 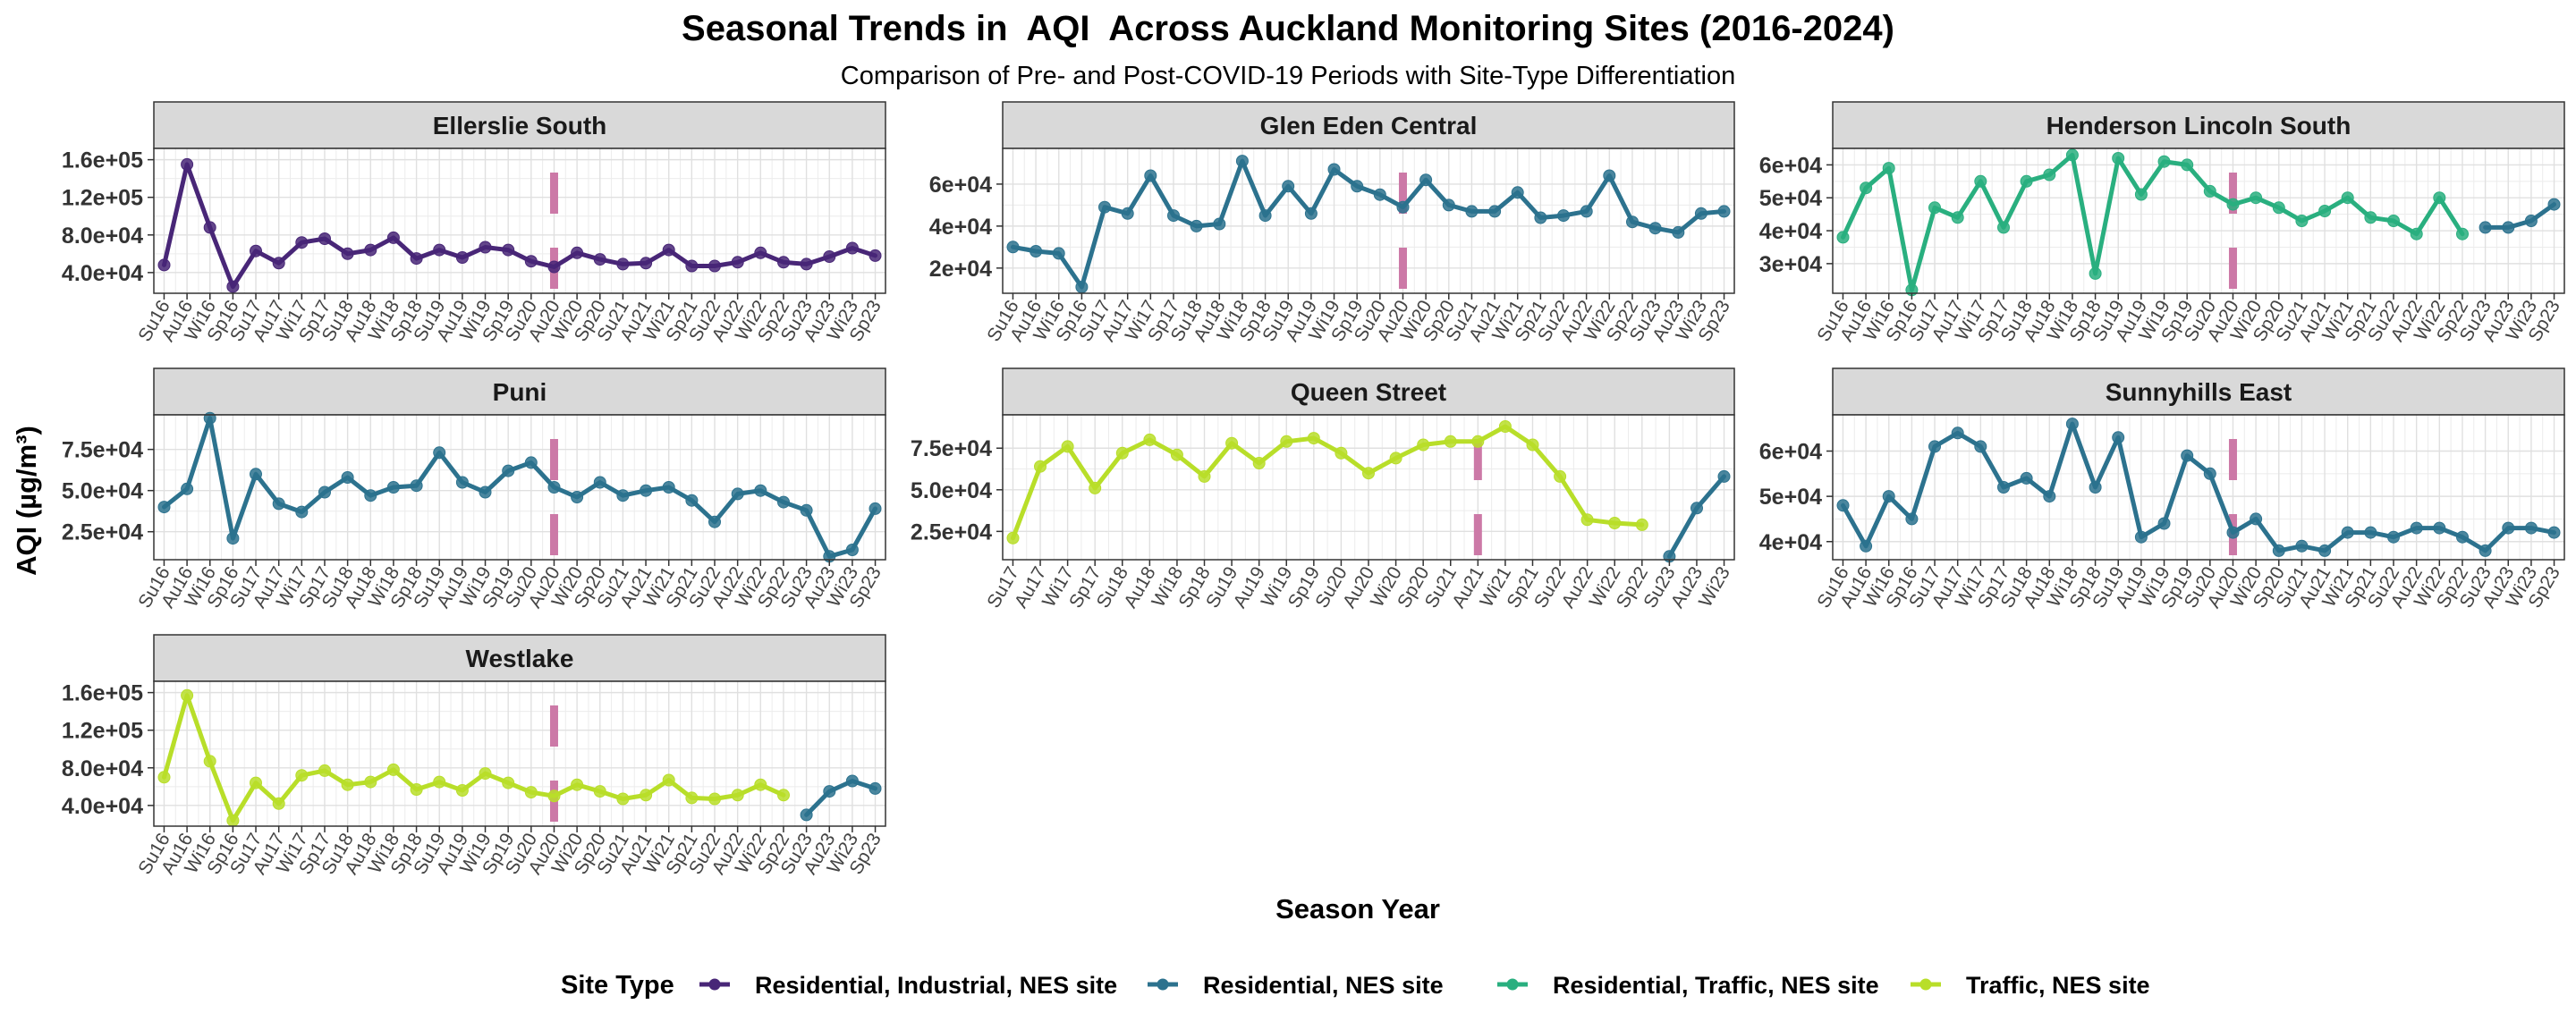 What do you see at coordinates (102, 236) in the screenshot?
I see `y-tick-label: 8.0e+04` at bounding box center [102, 236].